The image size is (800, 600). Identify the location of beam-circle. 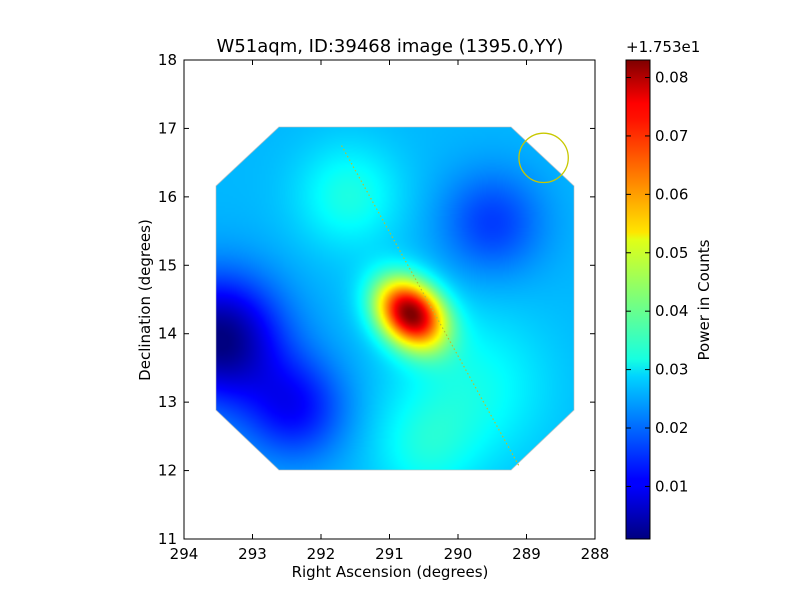
(543, 158).